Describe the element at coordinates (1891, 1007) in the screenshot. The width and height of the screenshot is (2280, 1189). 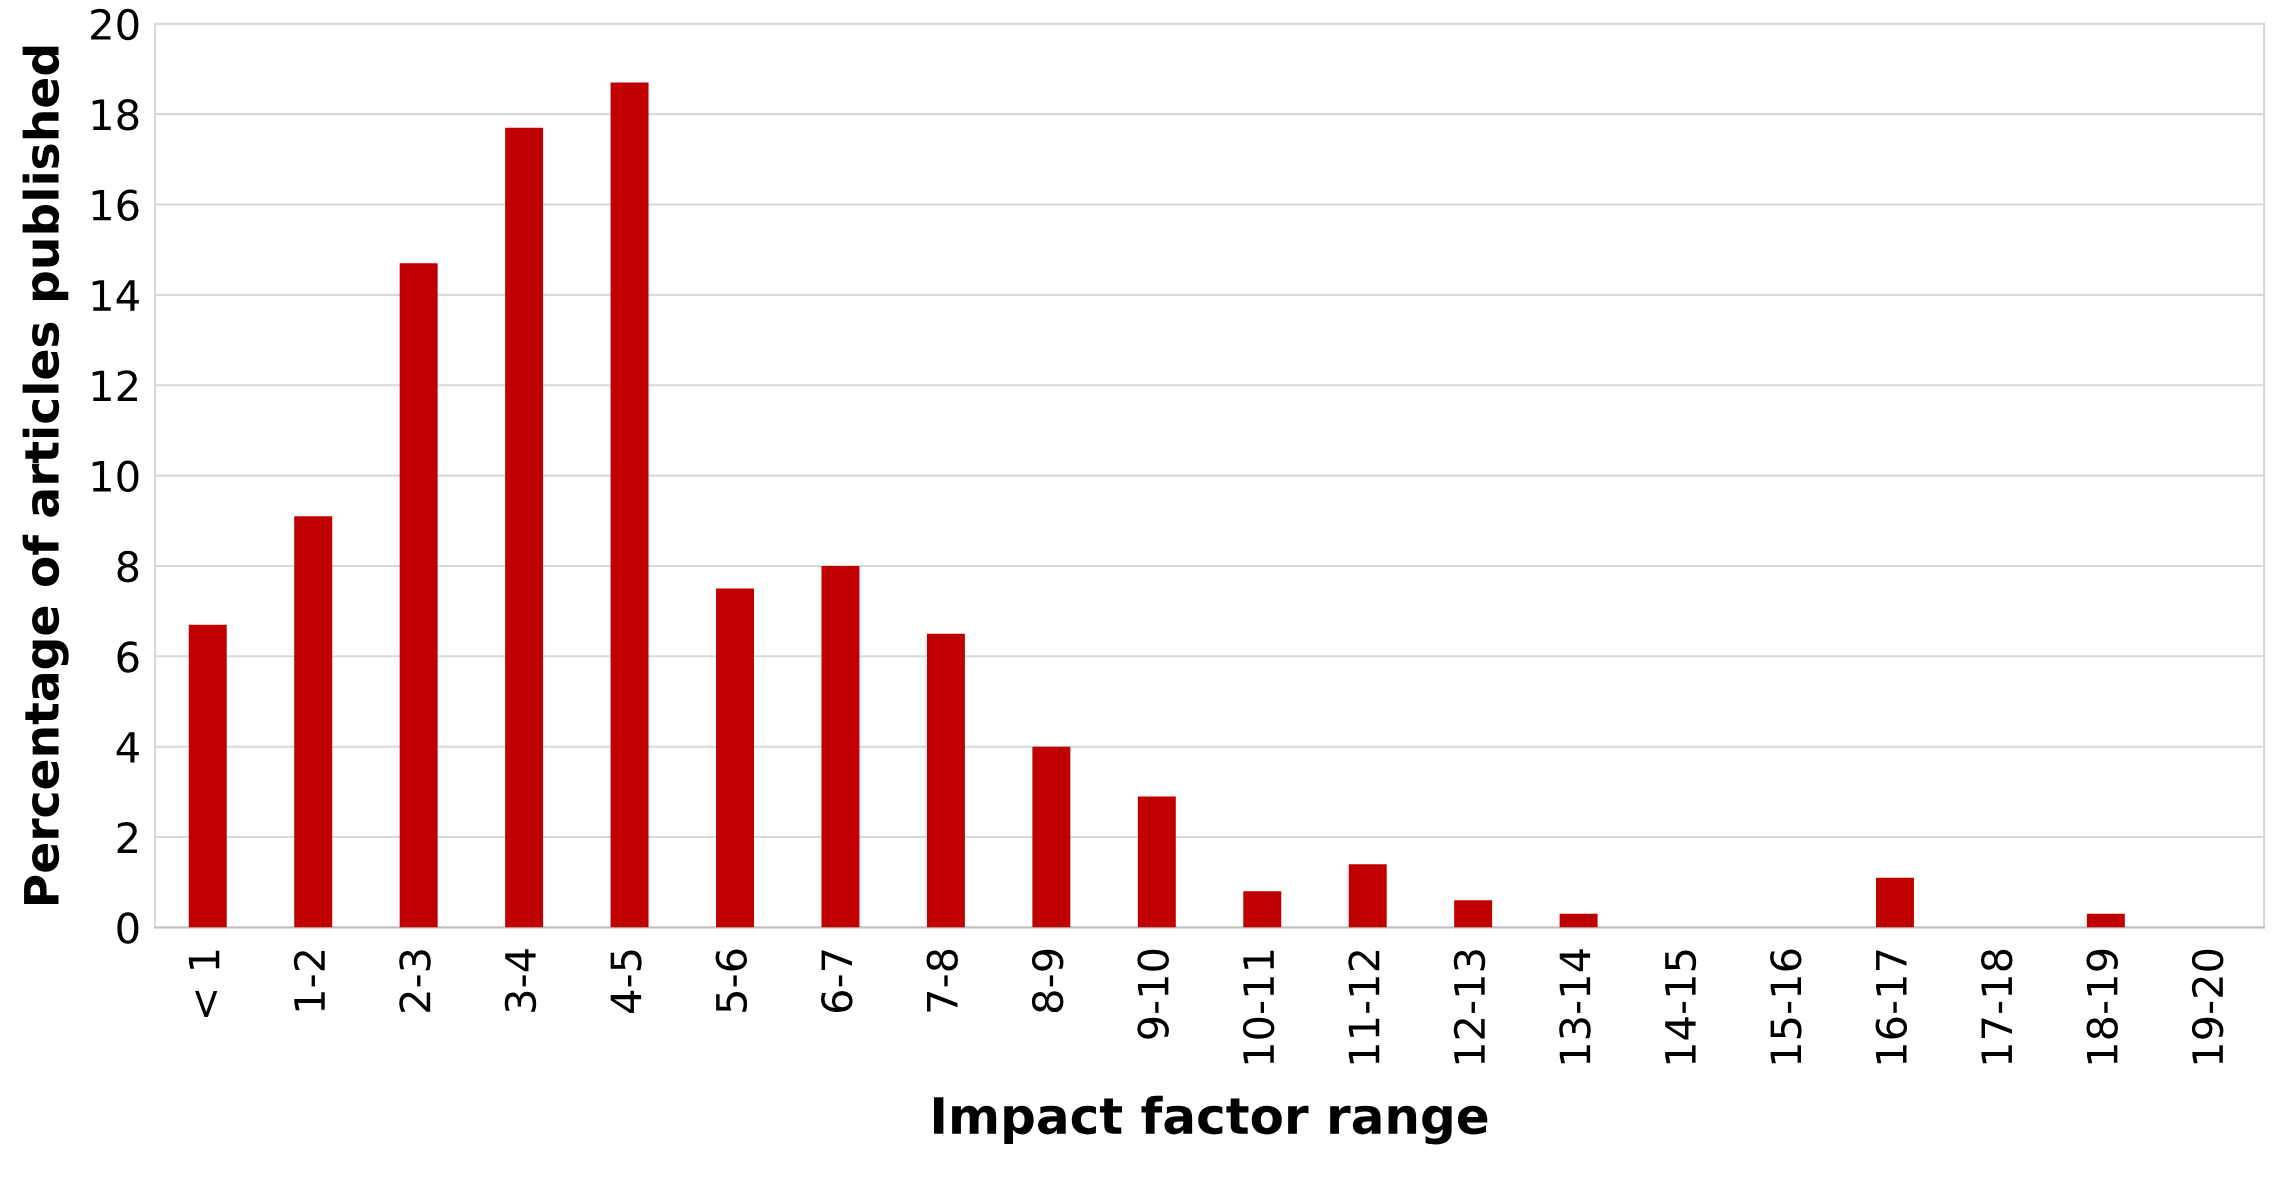
I see `x-tick-label: 16-17` at that location.